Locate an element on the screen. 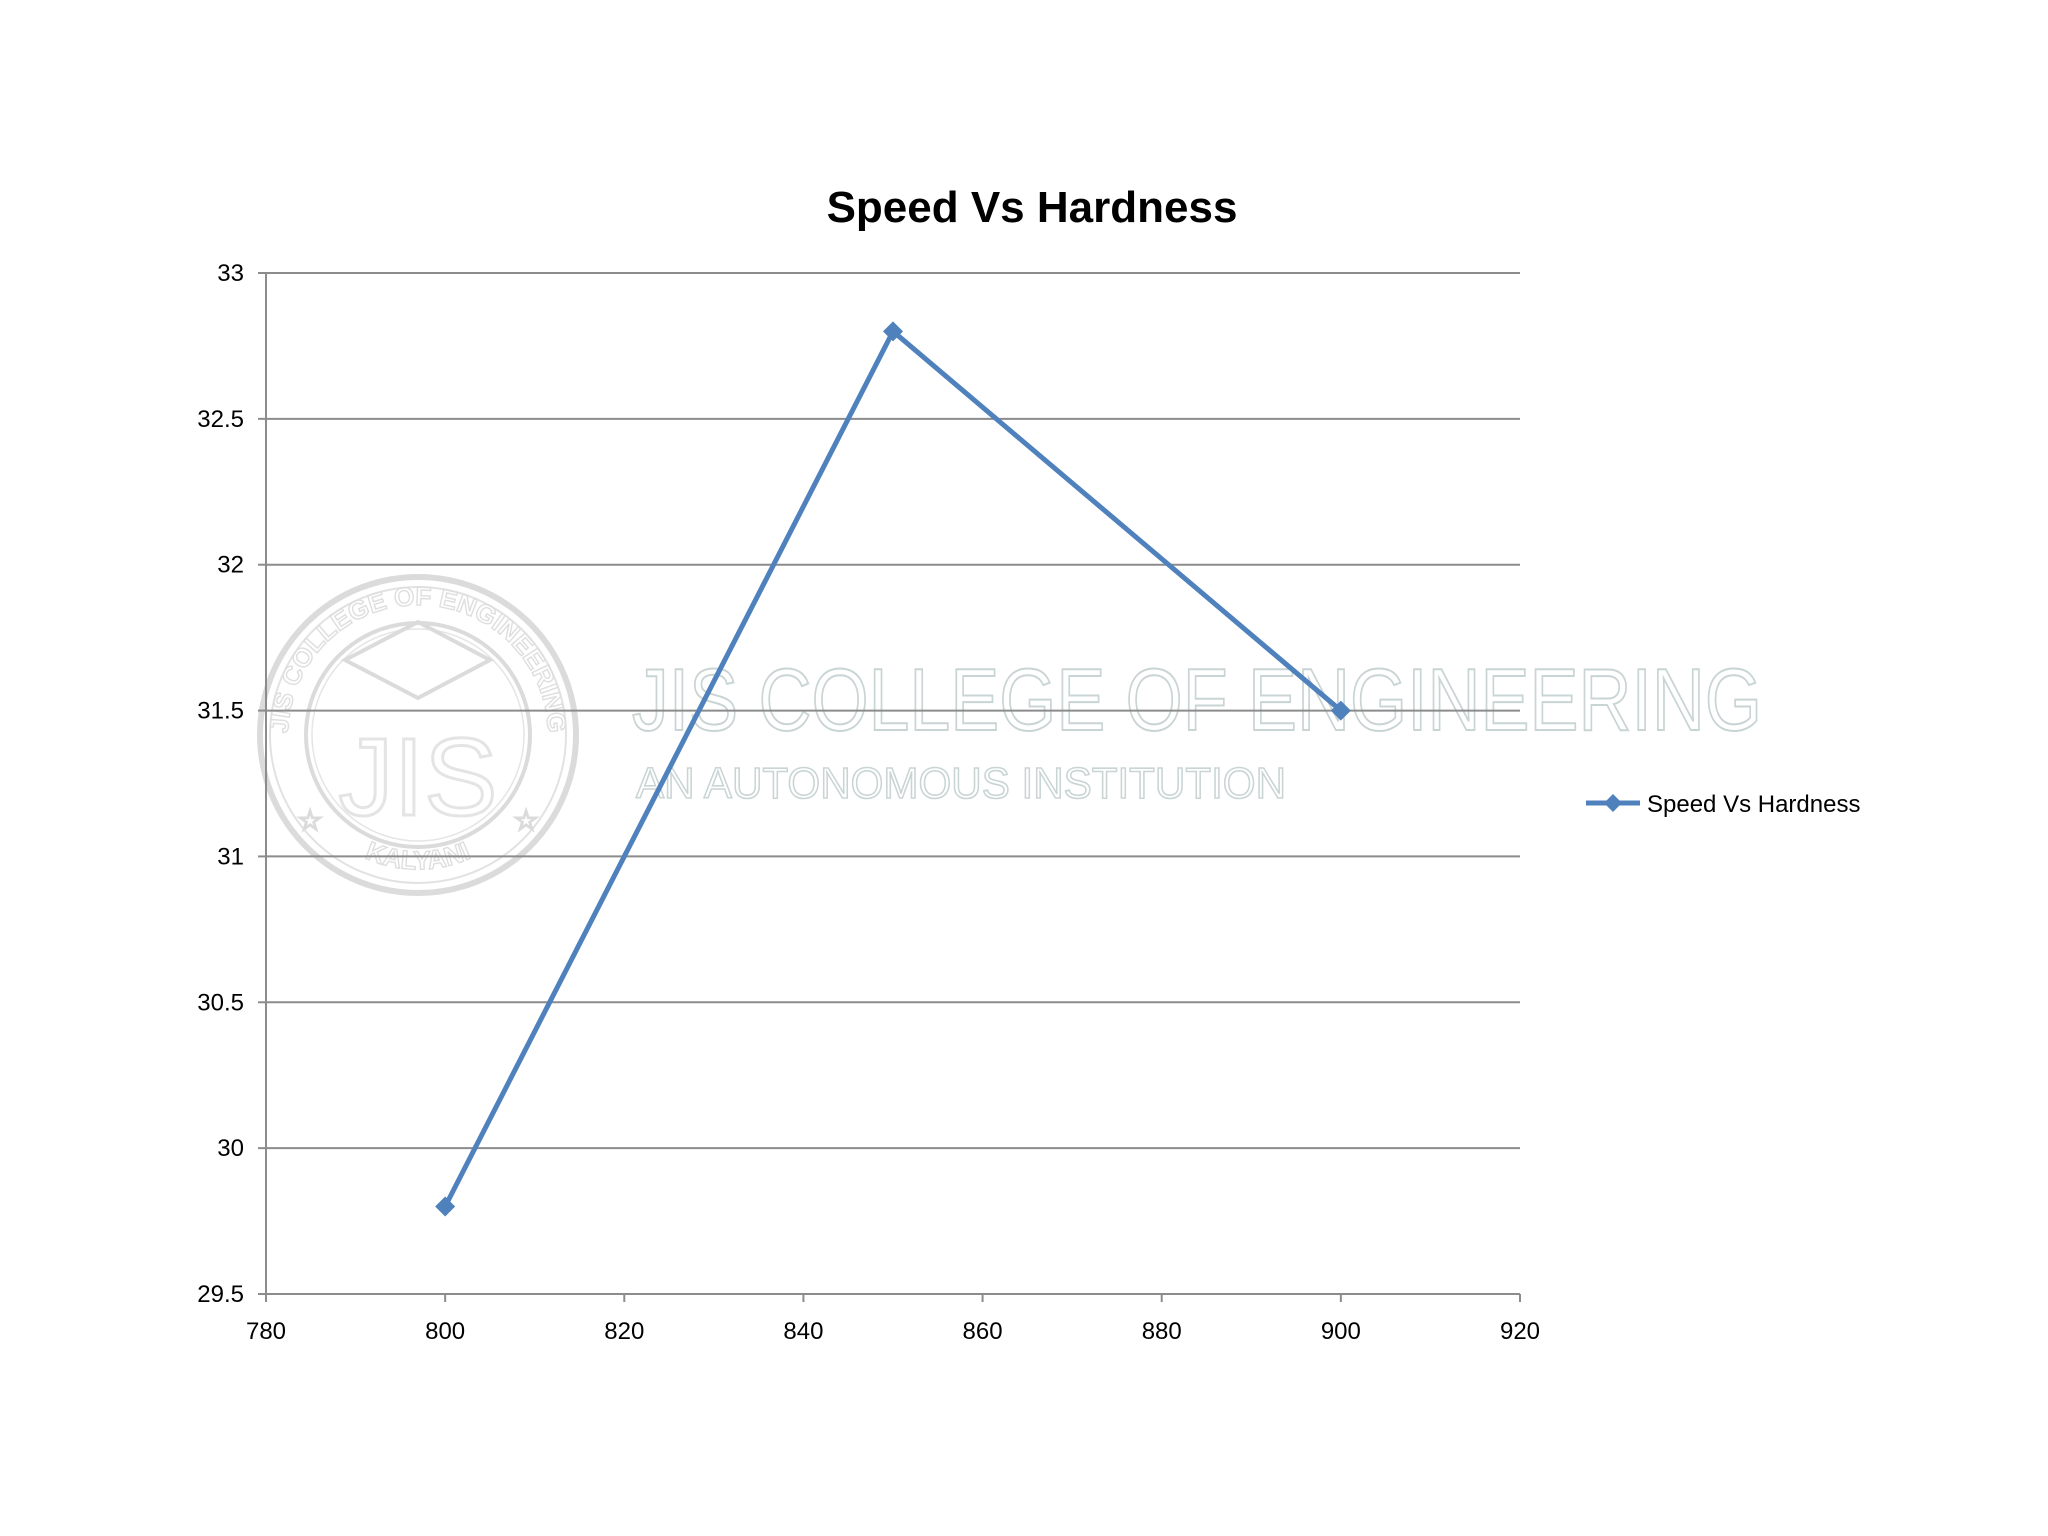 The height and width of the screenshot is (1536, 2048). y-tick-label: 30 is located at coordinates (230, 1148).